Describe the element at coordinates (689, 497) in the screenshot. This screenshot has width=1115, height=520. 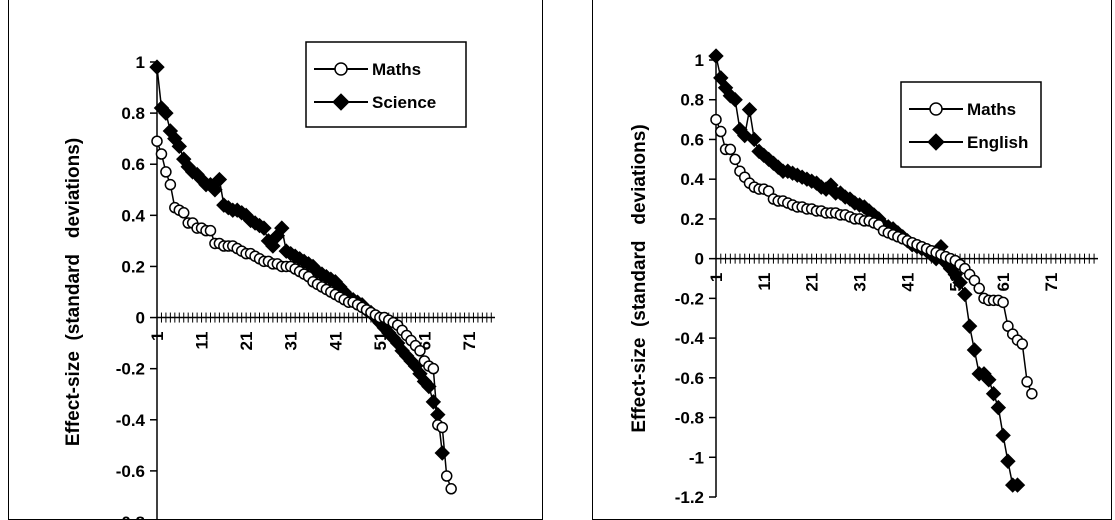
I see `y-tick-label: -1.2` at that location.